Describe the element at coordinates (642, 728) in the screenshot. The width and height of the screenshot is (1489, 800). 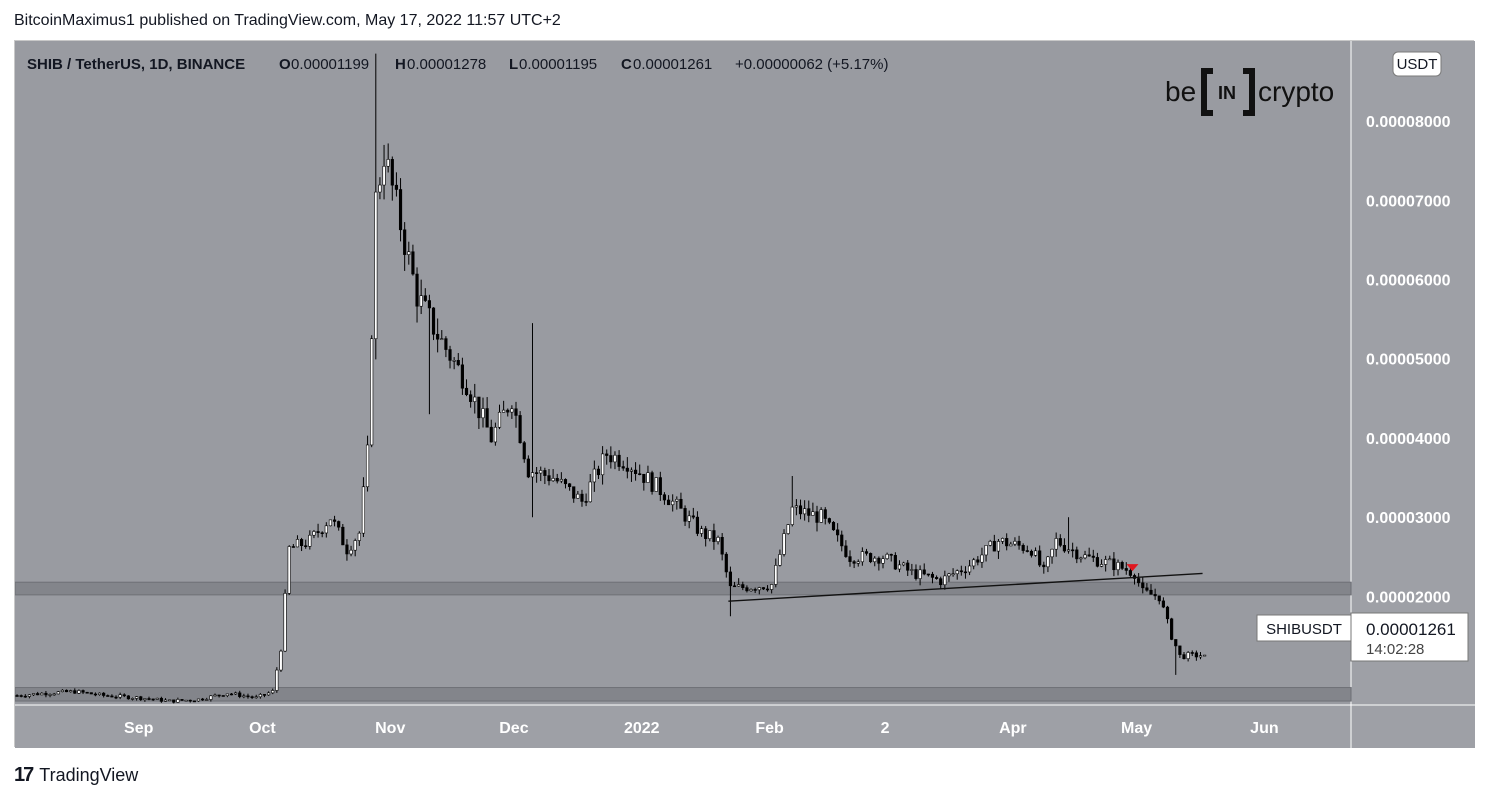
I see `x-tick-label: 2022` at that location.